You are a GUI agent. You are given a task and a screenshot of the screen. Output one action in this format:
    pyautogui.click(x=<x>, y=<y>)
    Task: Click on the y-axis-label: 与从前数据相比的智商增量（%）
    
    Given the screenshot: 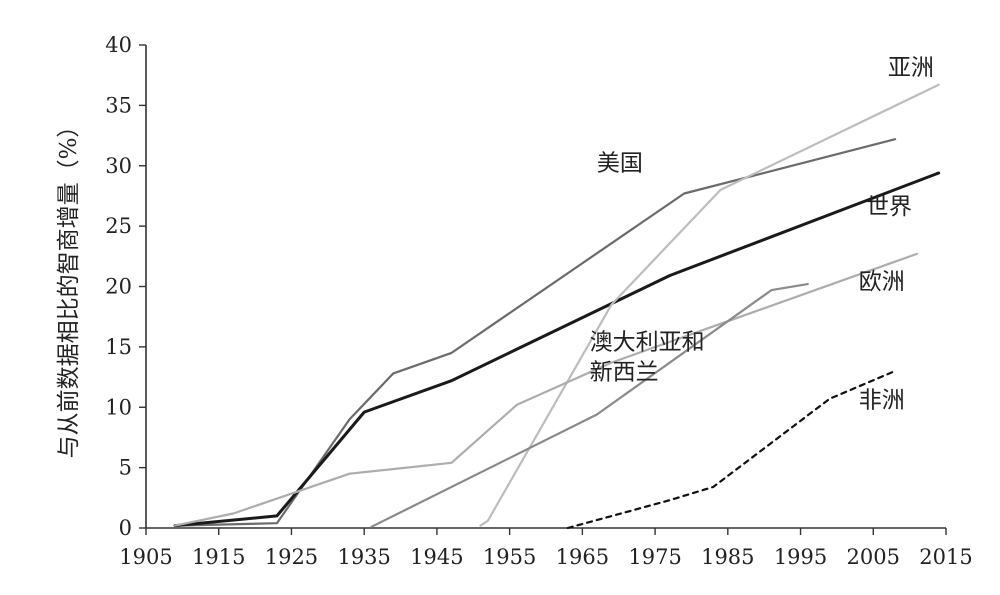 What is the action you would take?
    pyautogui.click(x=69, y=287)
    